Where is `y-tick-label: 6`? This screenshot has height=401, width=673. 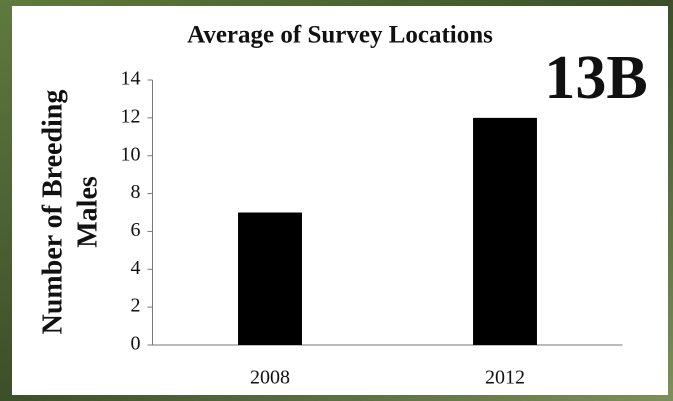 y-tick-label: 6 is located at coordinates (136, 230).